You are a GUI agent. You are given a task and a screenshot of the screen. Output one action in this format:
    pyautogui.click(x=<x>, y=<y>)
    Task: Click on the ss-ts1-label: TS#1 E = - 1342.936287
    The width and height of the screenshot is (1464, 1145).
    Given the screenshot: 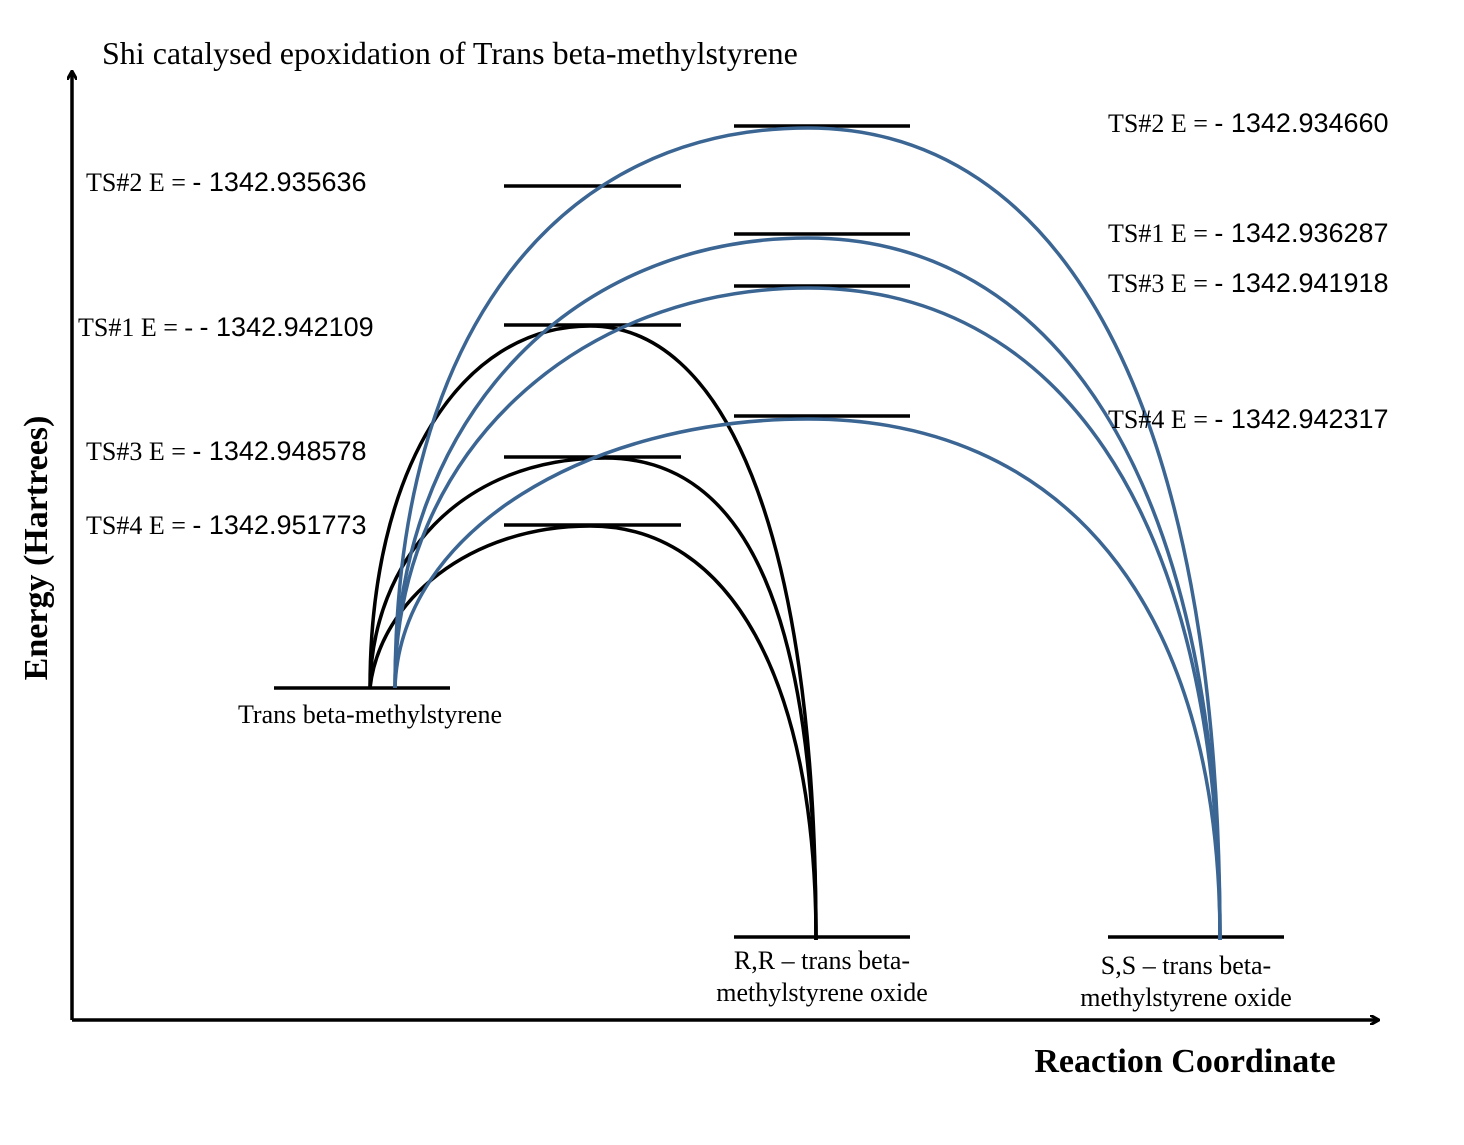 What is the action you would take?
    pyautogui.click(x=1248, y=233)
    